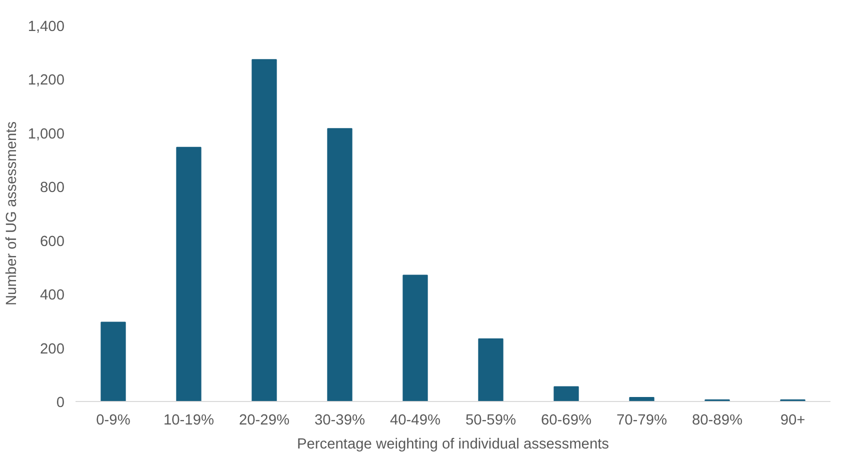 This screenshot has width=857, height=465. Describe the element at coordinates (113, 420) in the screenshot. I see `x-tick-label: 0-9%` at that location.